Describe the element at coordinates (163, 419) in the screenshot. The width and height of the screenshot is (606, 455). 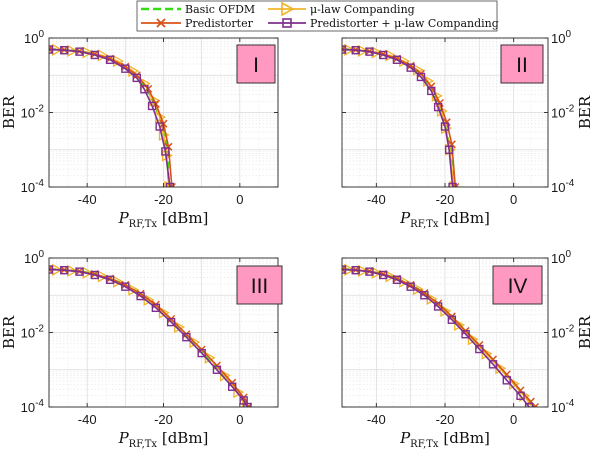
I see `panel-3-xtick-label: -20` at that location.